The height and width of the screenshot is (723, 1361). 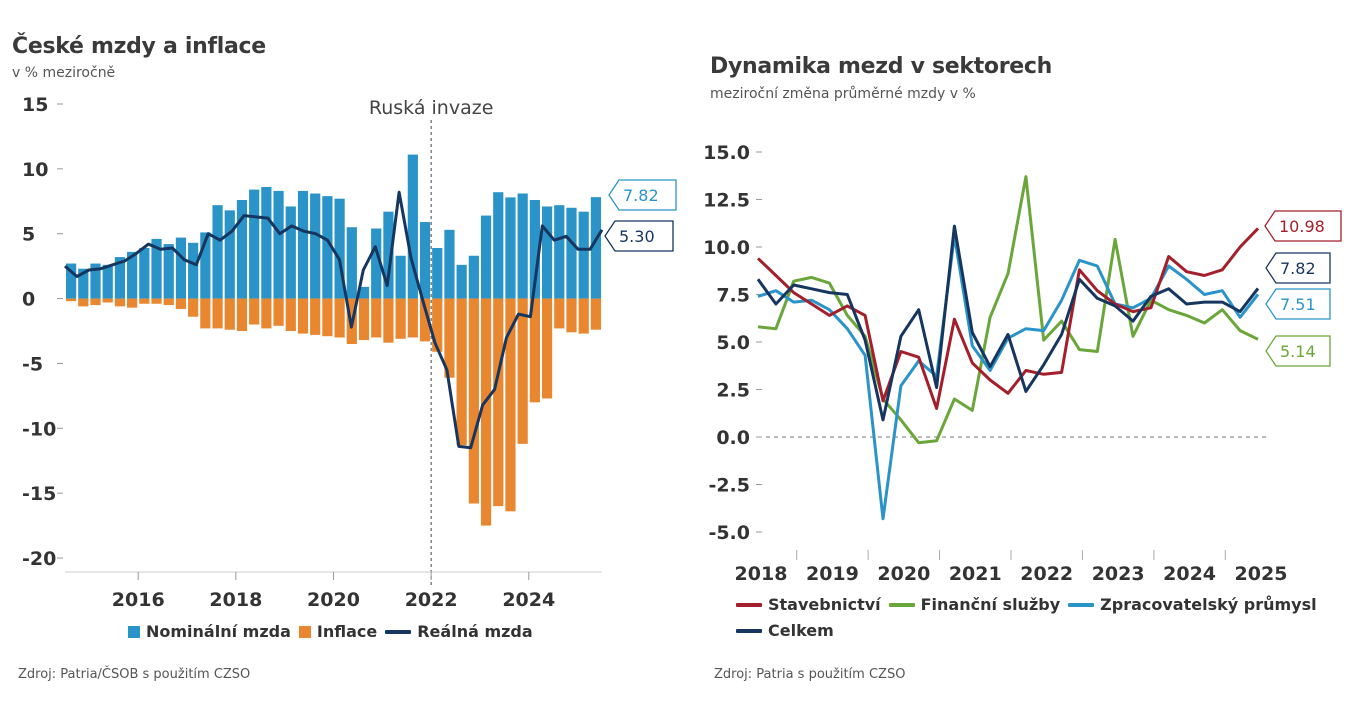 I want to click on y-tick-label: 10, so click(x=35, y=170).